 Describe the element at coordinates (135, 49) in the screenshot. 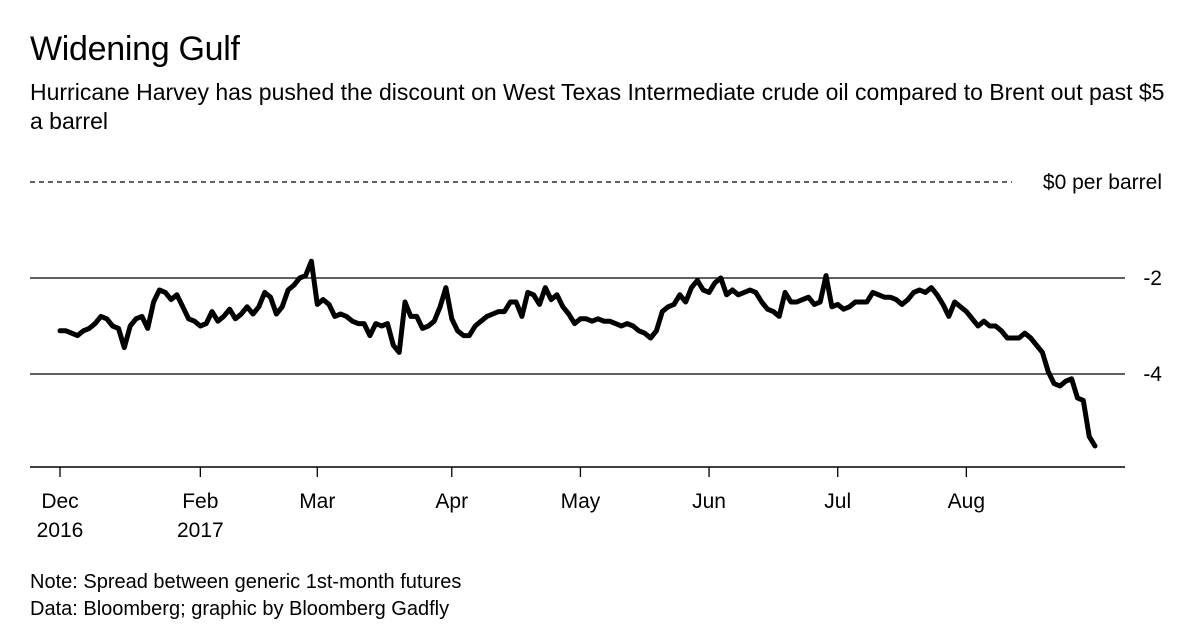

I see `chart-title: Widening Gulf` at that location.